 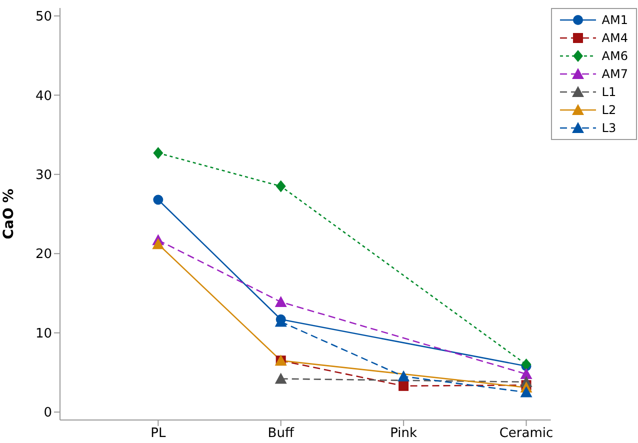 I want to click on x-tick-label: Pink, so click(x=404, y=434).